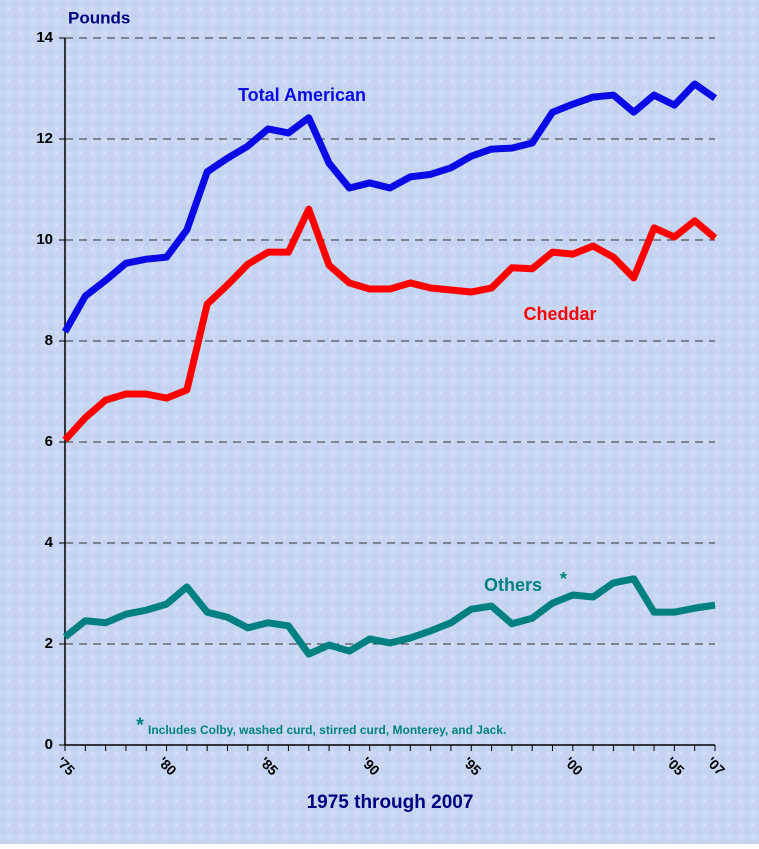  Describe the element at coordinates (49, 643) in the screenshot. I see `y-tick-label: 2` at that location.